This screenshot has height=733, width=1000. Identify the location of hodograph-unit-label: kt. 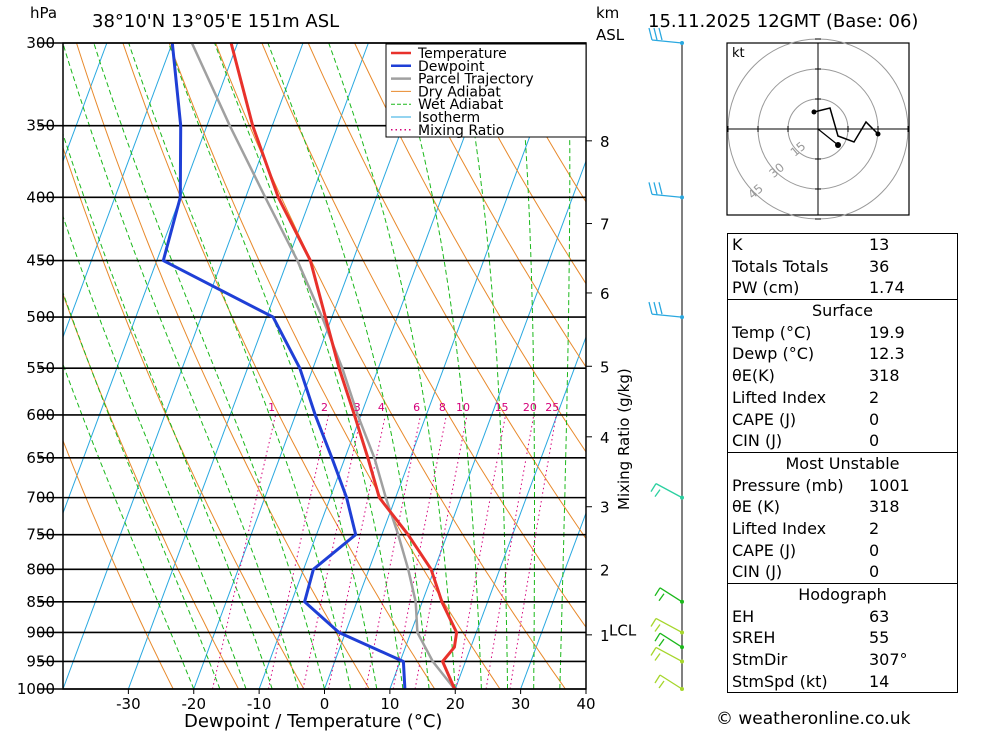
(738, 53).